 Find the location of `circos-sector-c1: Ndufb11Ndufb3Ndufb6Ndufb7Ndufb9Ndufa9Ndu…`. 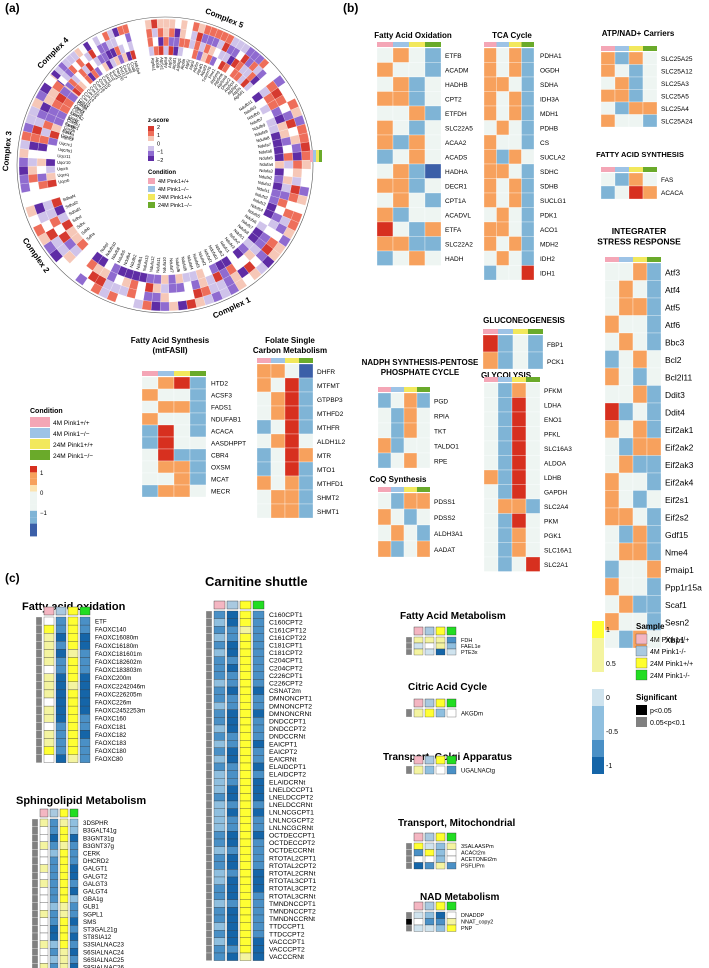

circos-sector-c1: Ndufb11Ndufb3Ndufb6Ndufb7Ndufb9Ndufa9Ndu… is located at coordinates (193, 197).